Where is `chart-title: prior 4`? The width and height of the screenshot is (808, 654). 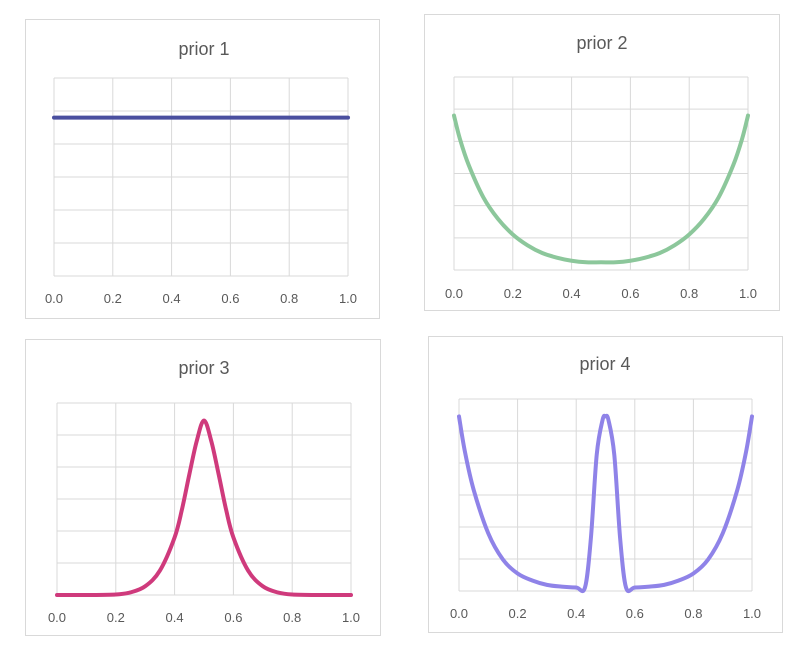
chart-title: prior 4 is located at coordinates (604, 364).